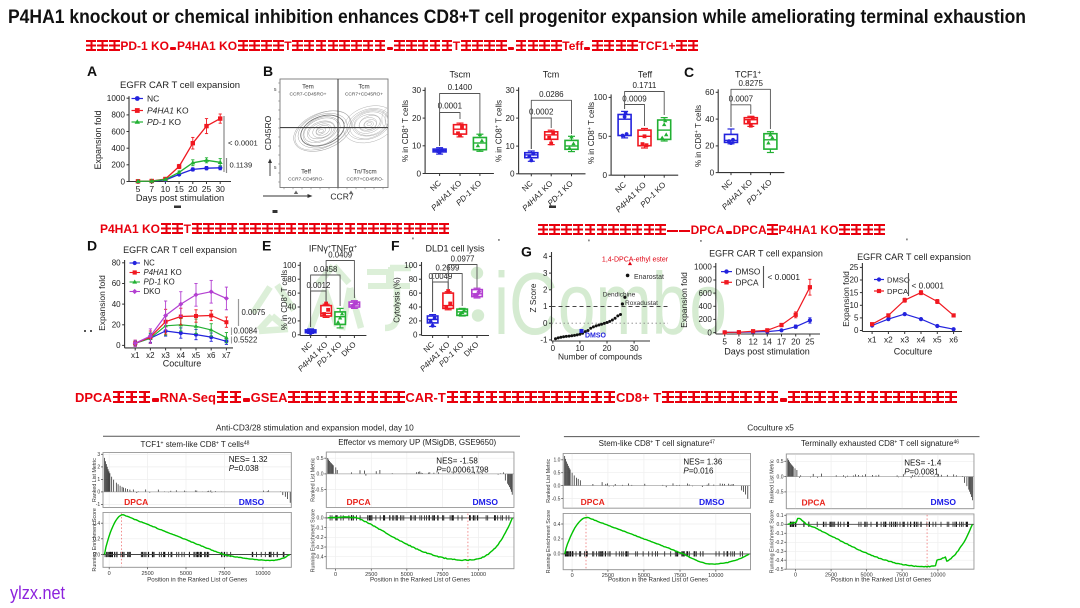 This screenshot has height=608, width=1080. What do you see at coordinates (635, 260) in the screenshot?
I see `svg-text: 1,4-DPCA-ethyl ester` at bounding box center [635, 260].